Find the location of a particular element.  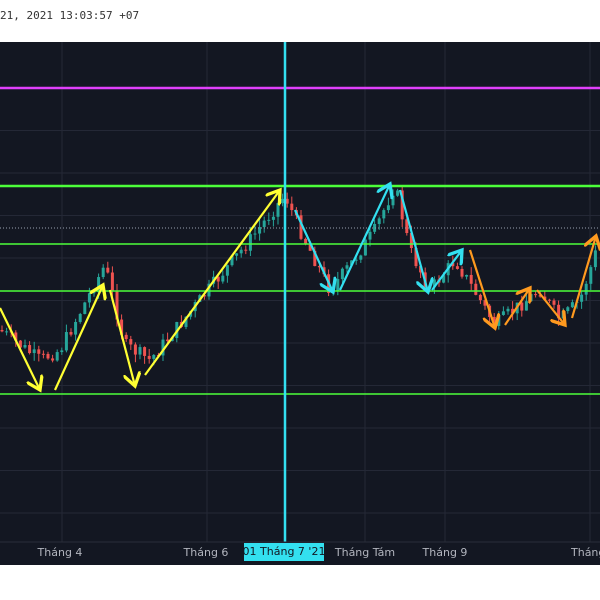

time-label: Tháng 6 is located at coordinates (206, 552).